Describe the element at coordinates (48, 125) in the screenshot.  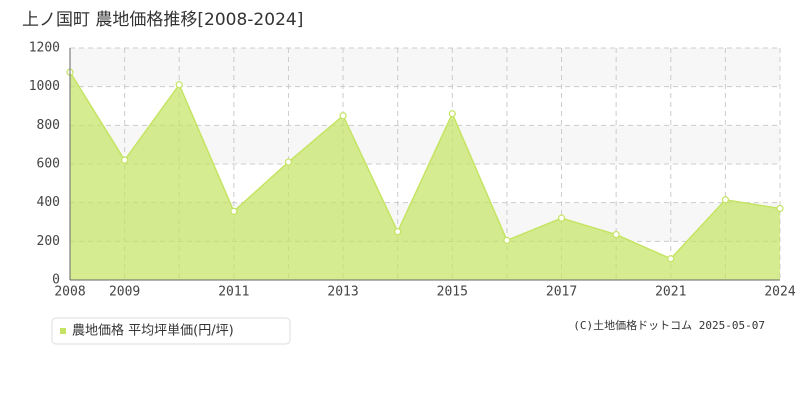
I see `y-tick-label: 800` at that location.